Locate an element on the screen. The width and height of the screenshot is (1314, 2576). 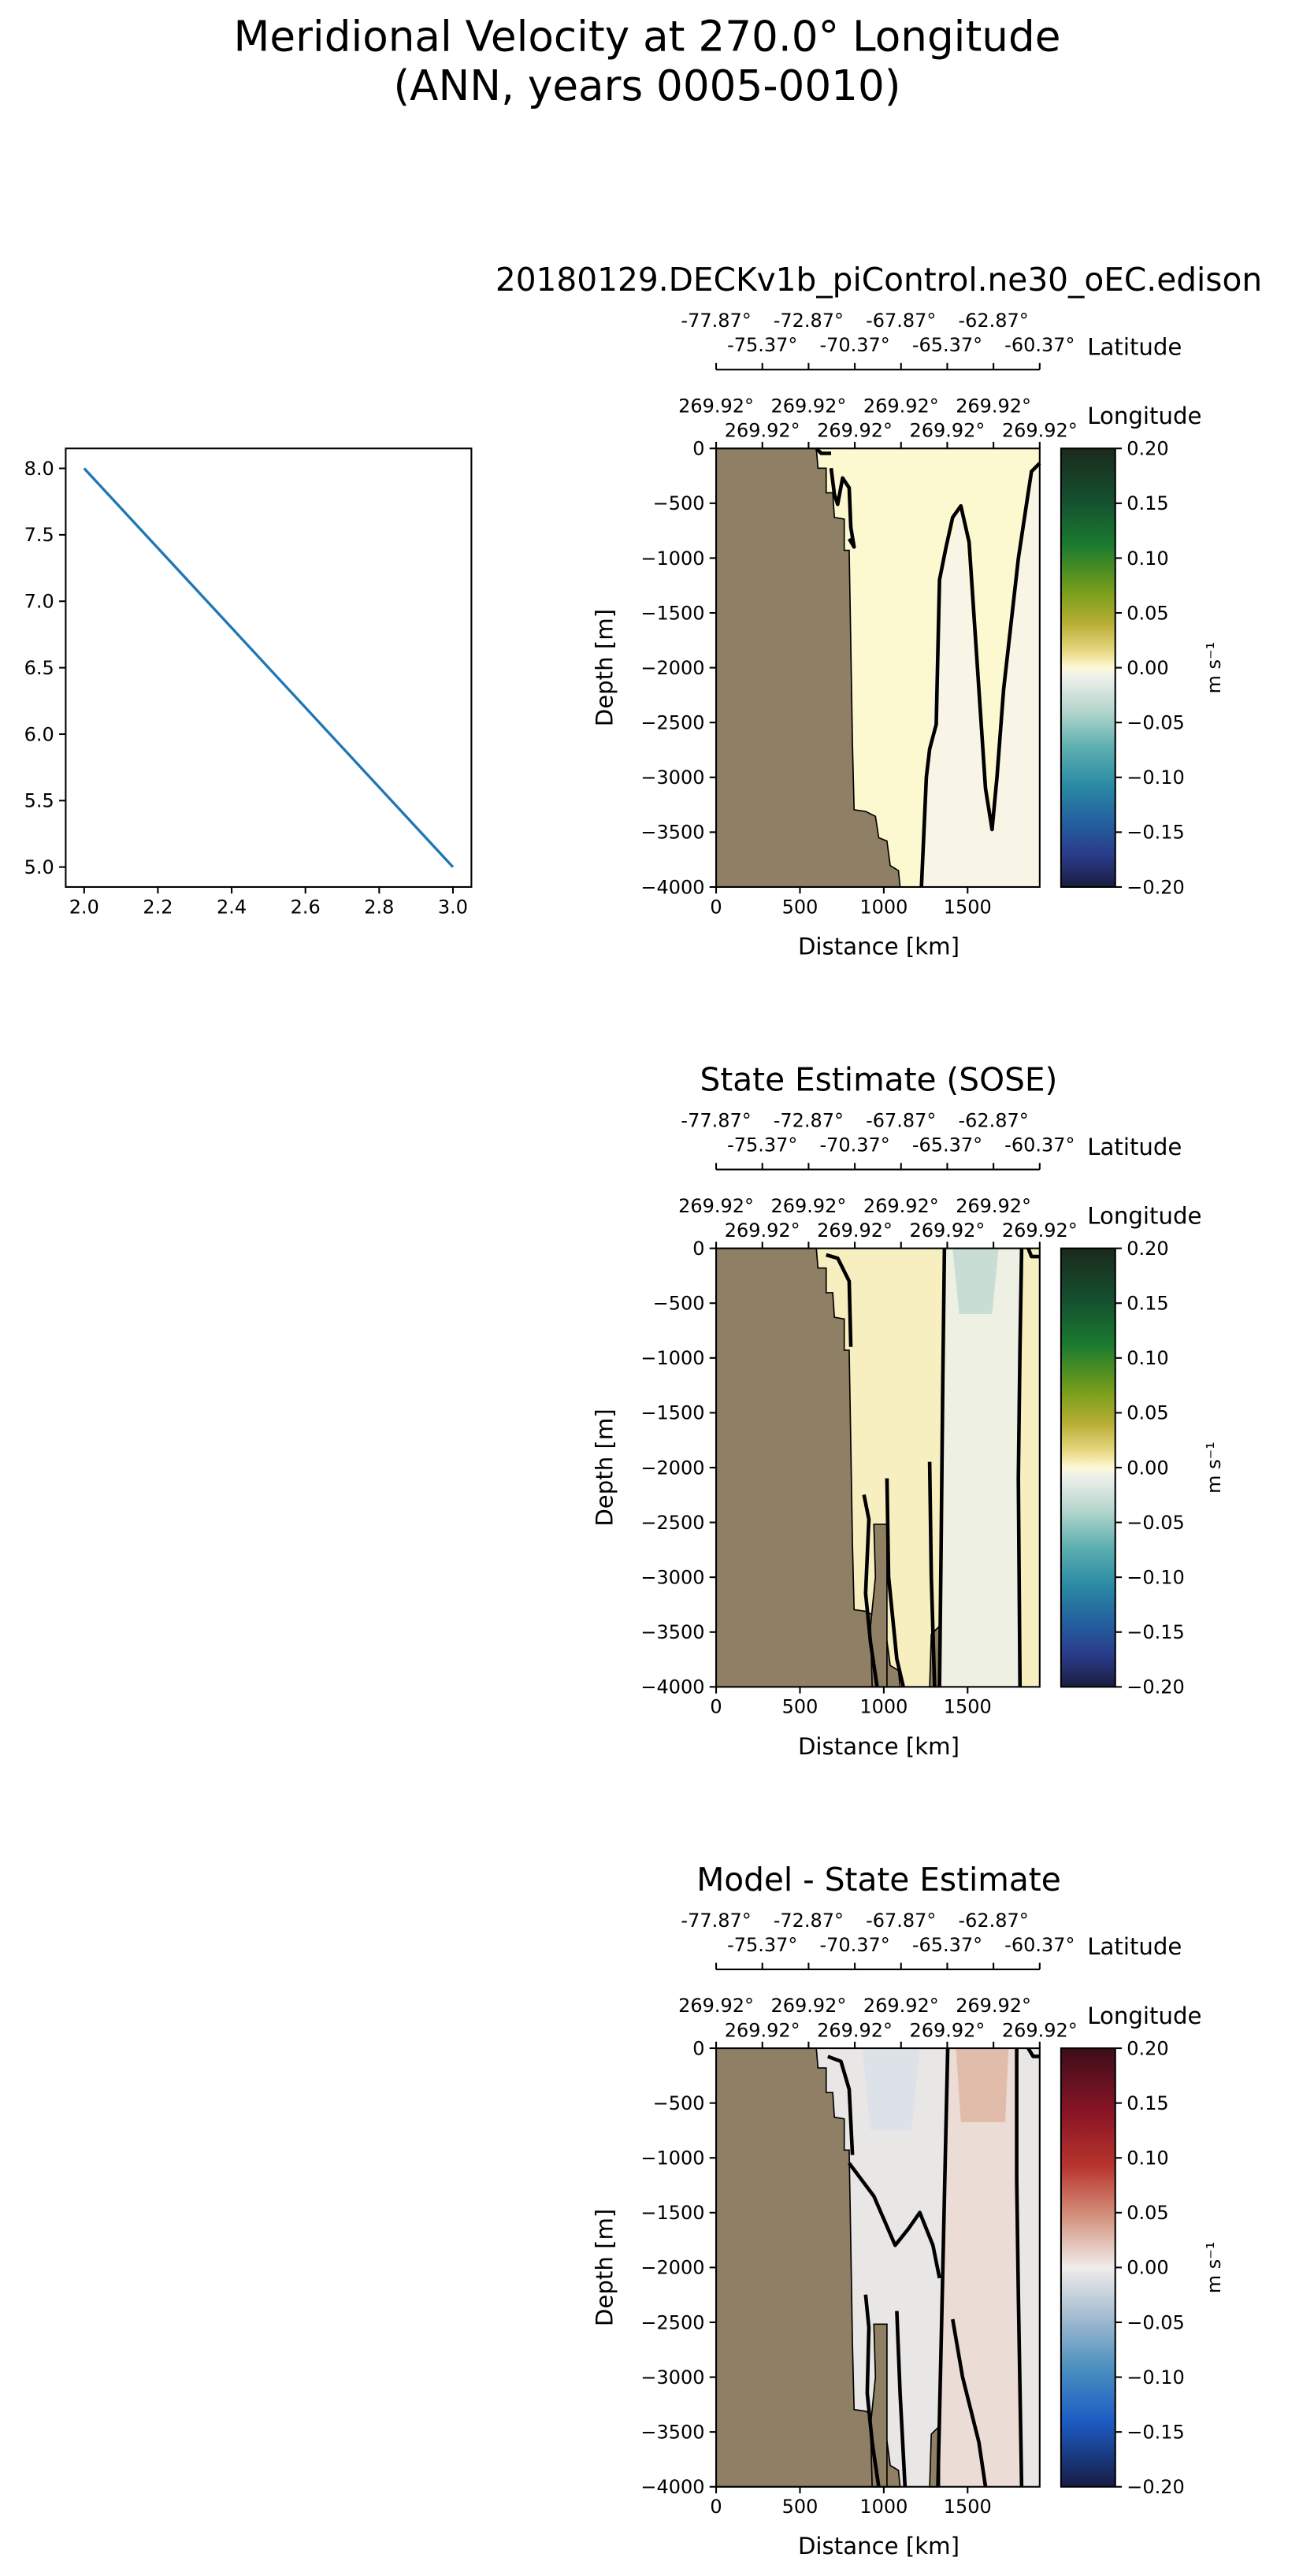
latitude-tick-label: -62.87° is located at coordinates (993, 321).